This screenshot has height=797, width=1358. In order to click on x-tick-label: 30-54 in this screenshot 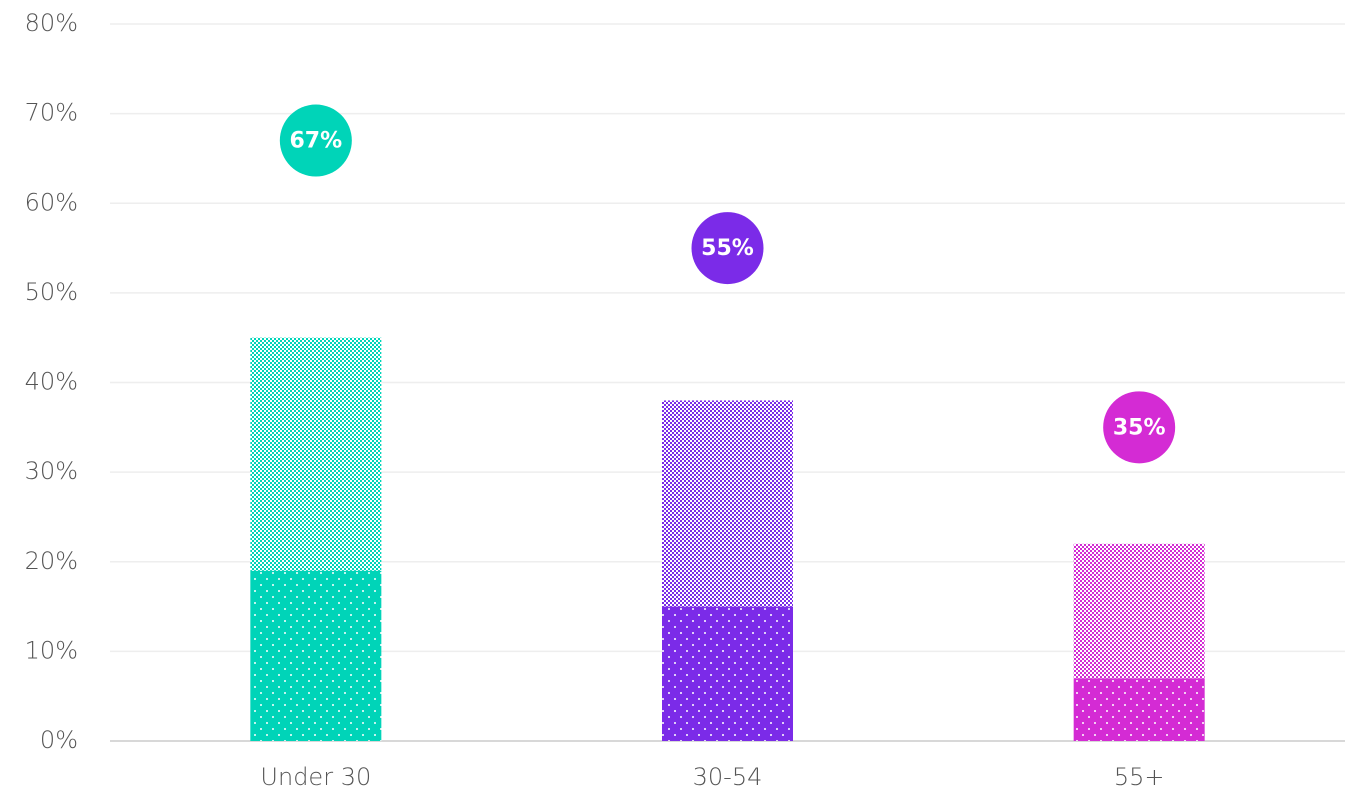, I will do `click(728, 777)`.